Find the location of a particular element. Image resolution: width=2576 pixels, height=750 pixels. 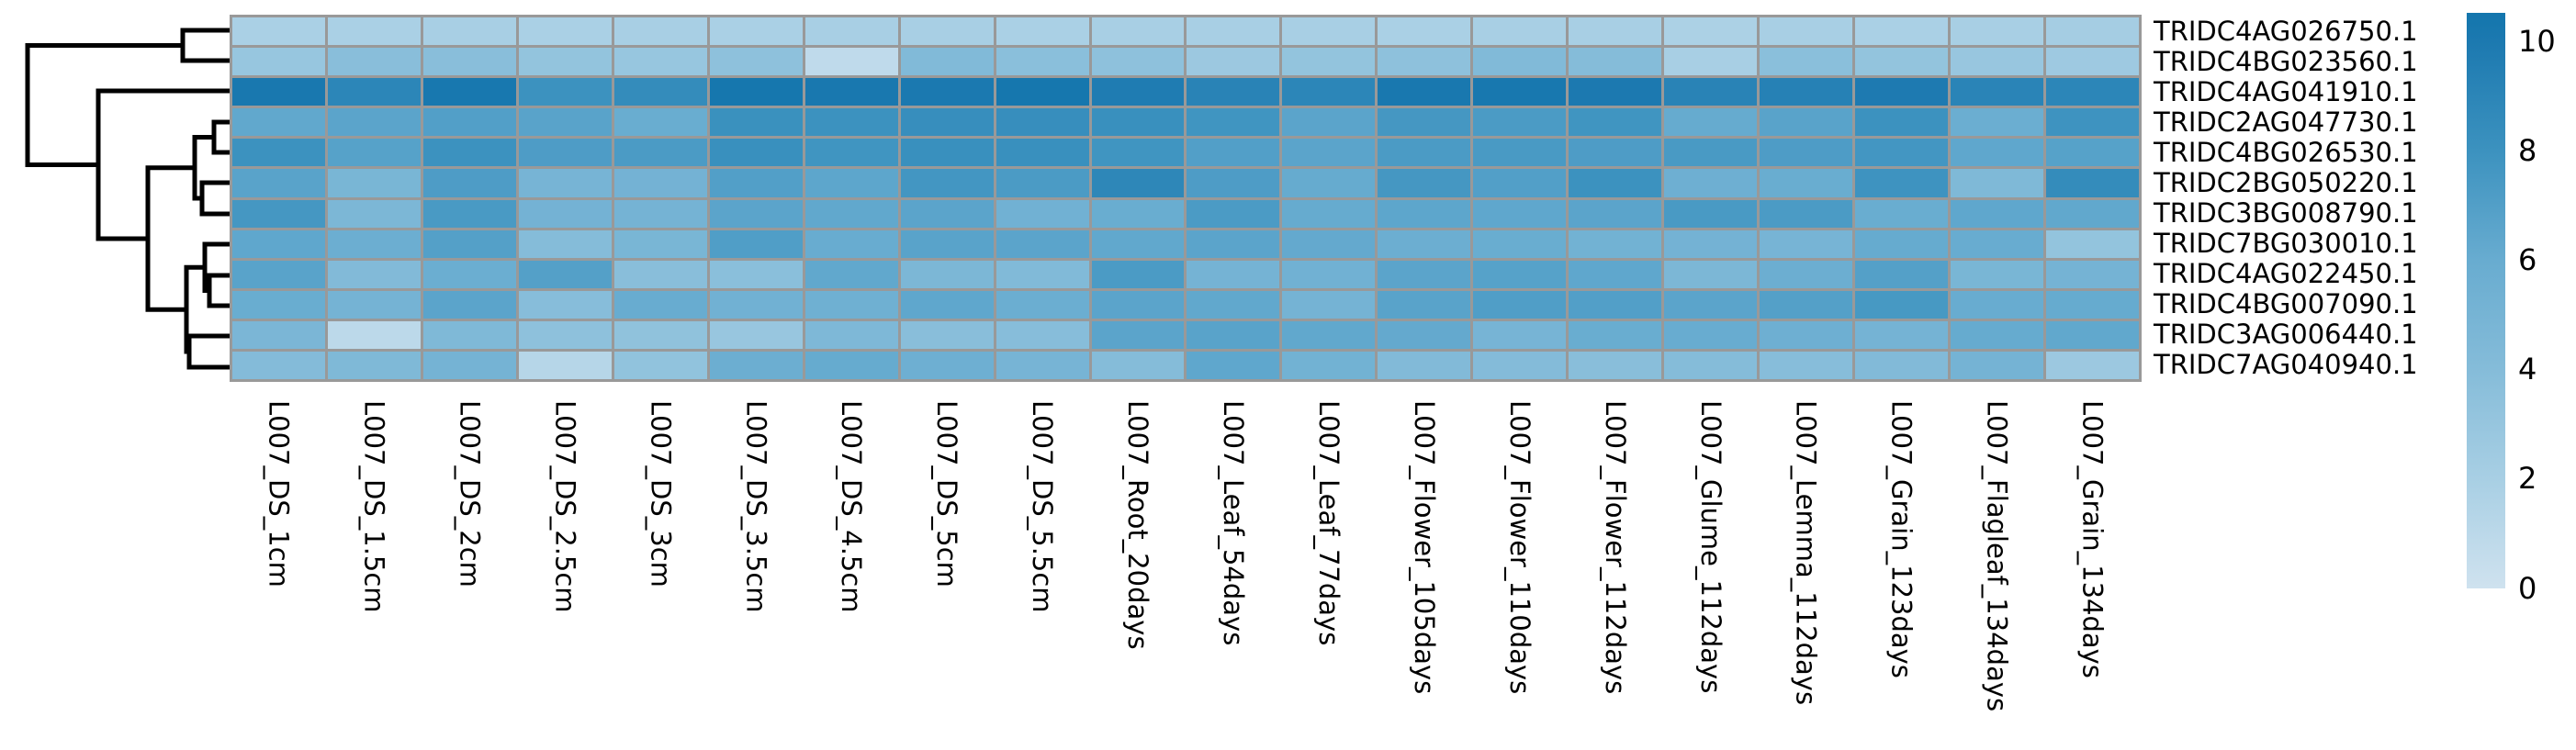

column-label: L007_Glume_112days is located at coordinates (1710, 547).